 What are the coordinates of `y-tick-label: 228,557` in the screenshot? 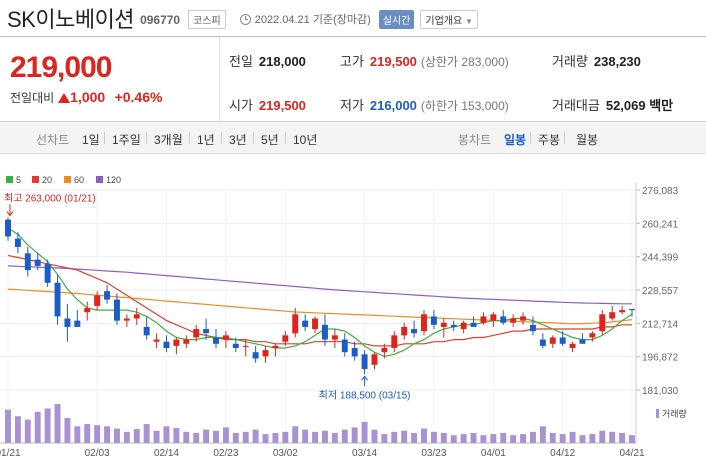 It's located at (660, 291).